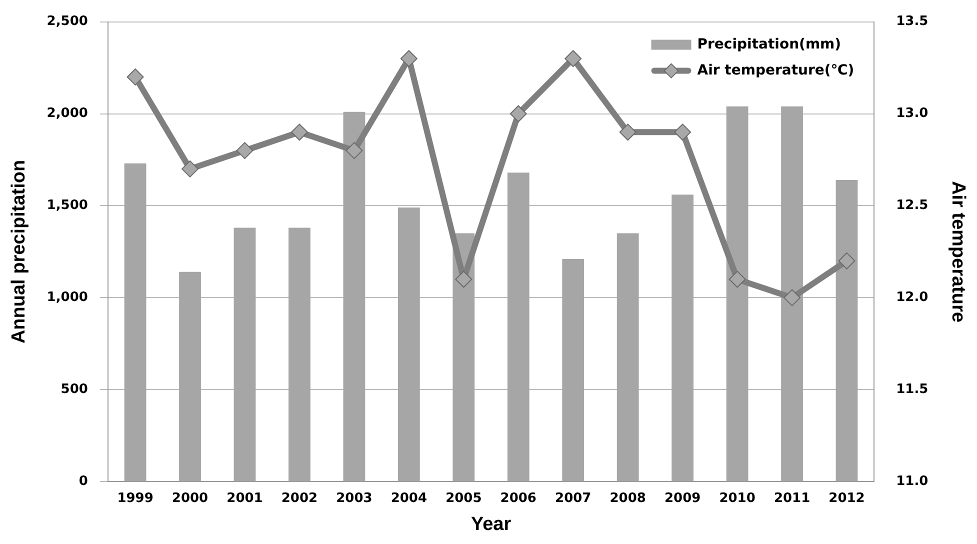 This screenshot has width=977, height=544. I want to click on x-tick-label: 2001, so click(244, 498).